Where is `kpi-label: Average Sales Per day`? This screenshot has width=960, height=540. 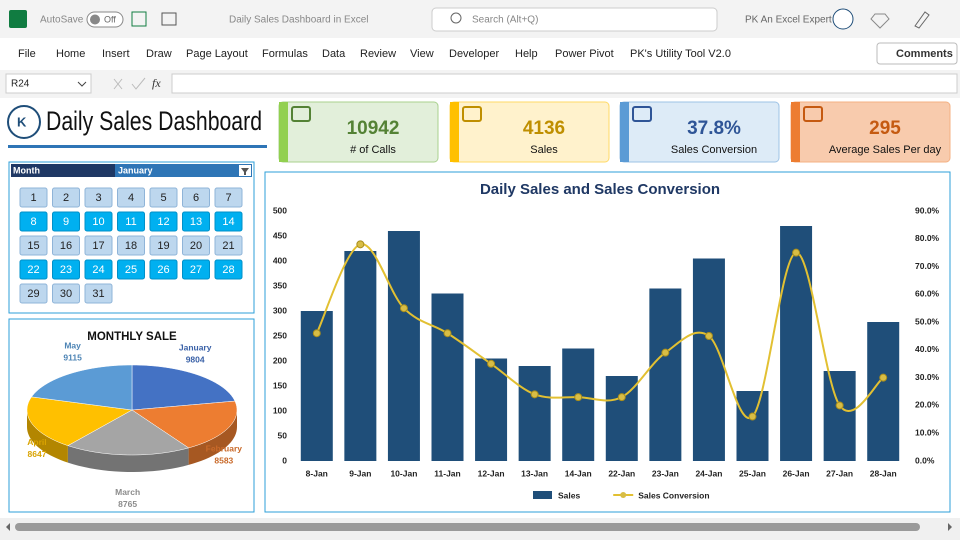 kpi-label: Average Sales Per day is located at coordinates (885, 150).